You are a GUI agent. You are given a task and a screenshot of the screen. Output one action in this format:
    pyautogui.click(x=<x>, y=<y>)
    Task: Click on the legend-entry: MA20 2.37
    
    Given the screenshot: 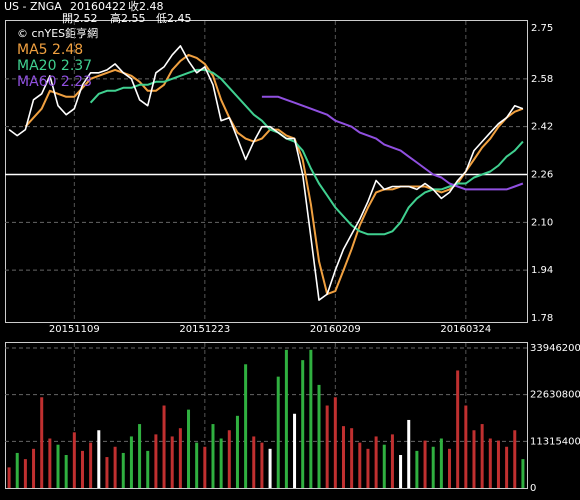 What is the action you would take?
    pyautogui.click(x=54, y=66)
    